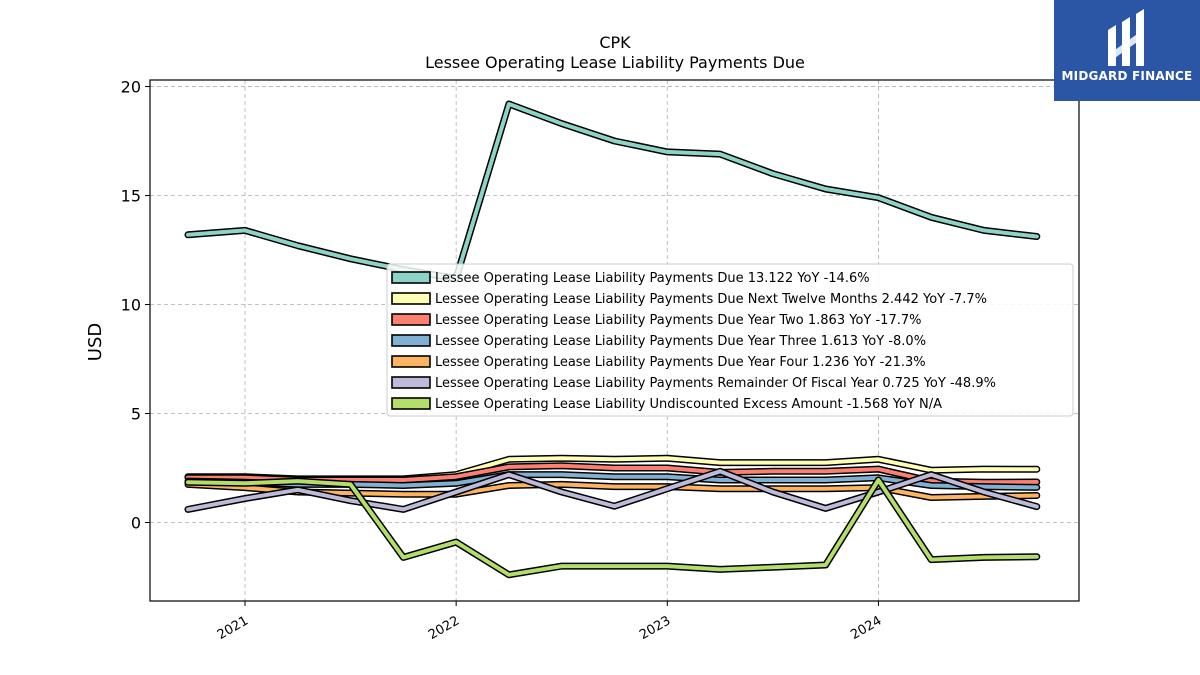 Image resolution: width=1200 pixels, height=675 pixels. Describe the element at coordinates (1127, 76) in the screenshot. I see `brand-name: MIDGARD FINANCE` at that location.